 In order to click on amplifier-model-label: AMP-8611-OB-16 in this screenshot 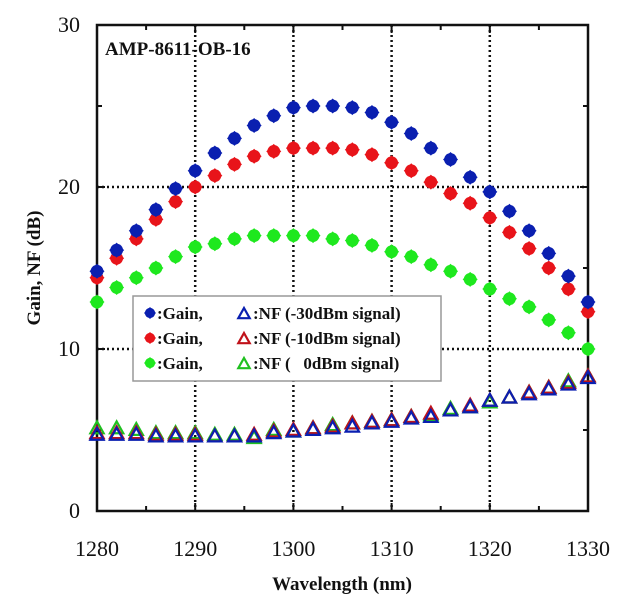, I will do `click(178, 49)`.